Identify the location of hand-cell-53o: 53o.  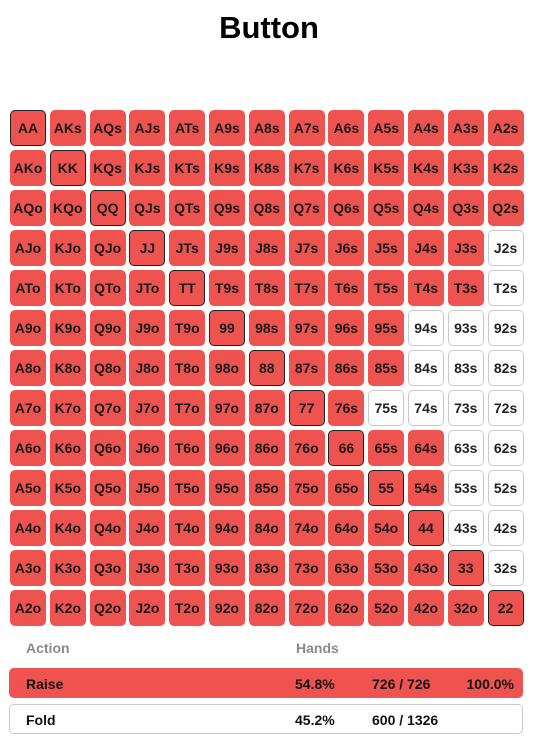
(386, 568).